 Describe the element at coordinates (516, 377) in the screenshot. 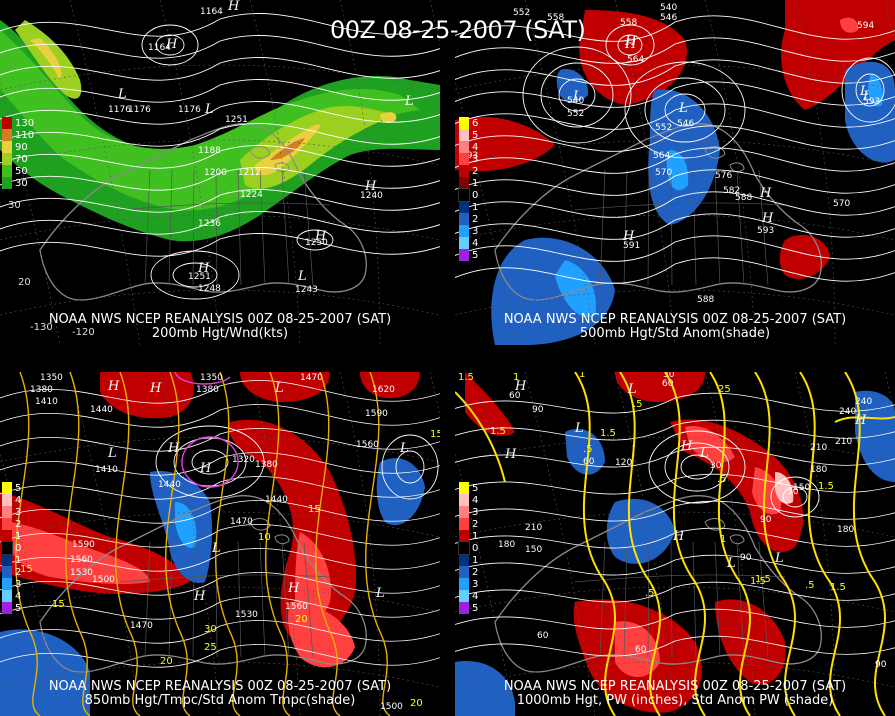

I see `pw-label: 1` at that location.